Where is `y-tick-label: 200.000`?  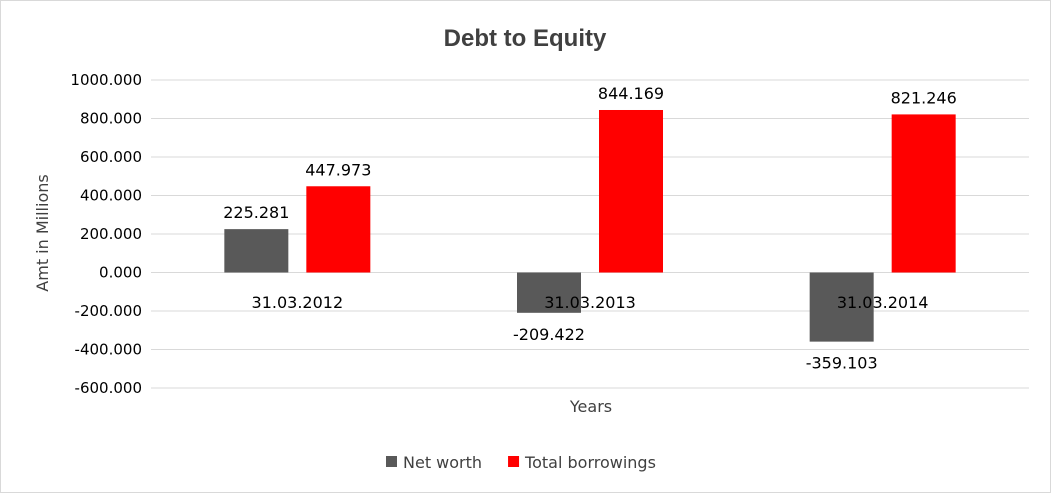
y-tick-label: 200.000 is located at coordinates (111, 234).